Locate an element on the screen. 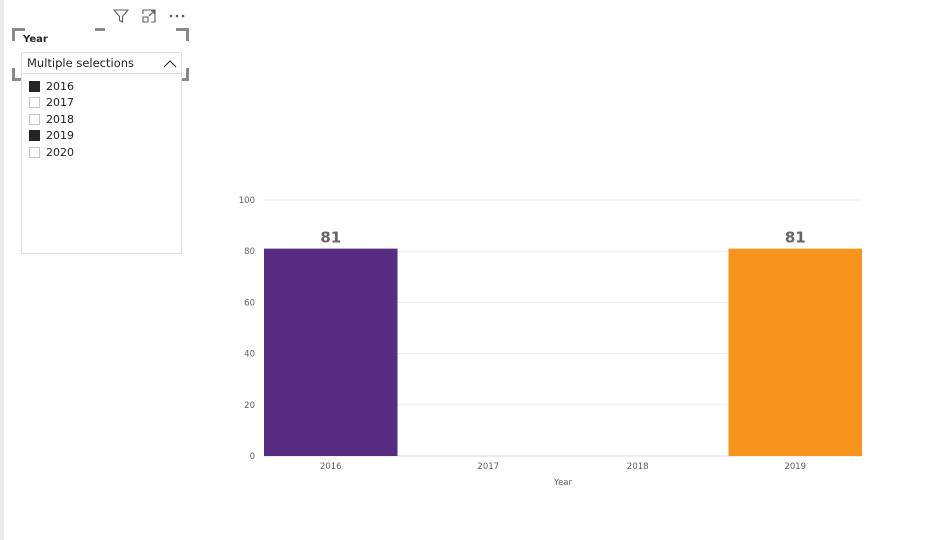 The height and width of the screenshot is (540, 947). focus-mode-icon is located at coordinates (149, 16).